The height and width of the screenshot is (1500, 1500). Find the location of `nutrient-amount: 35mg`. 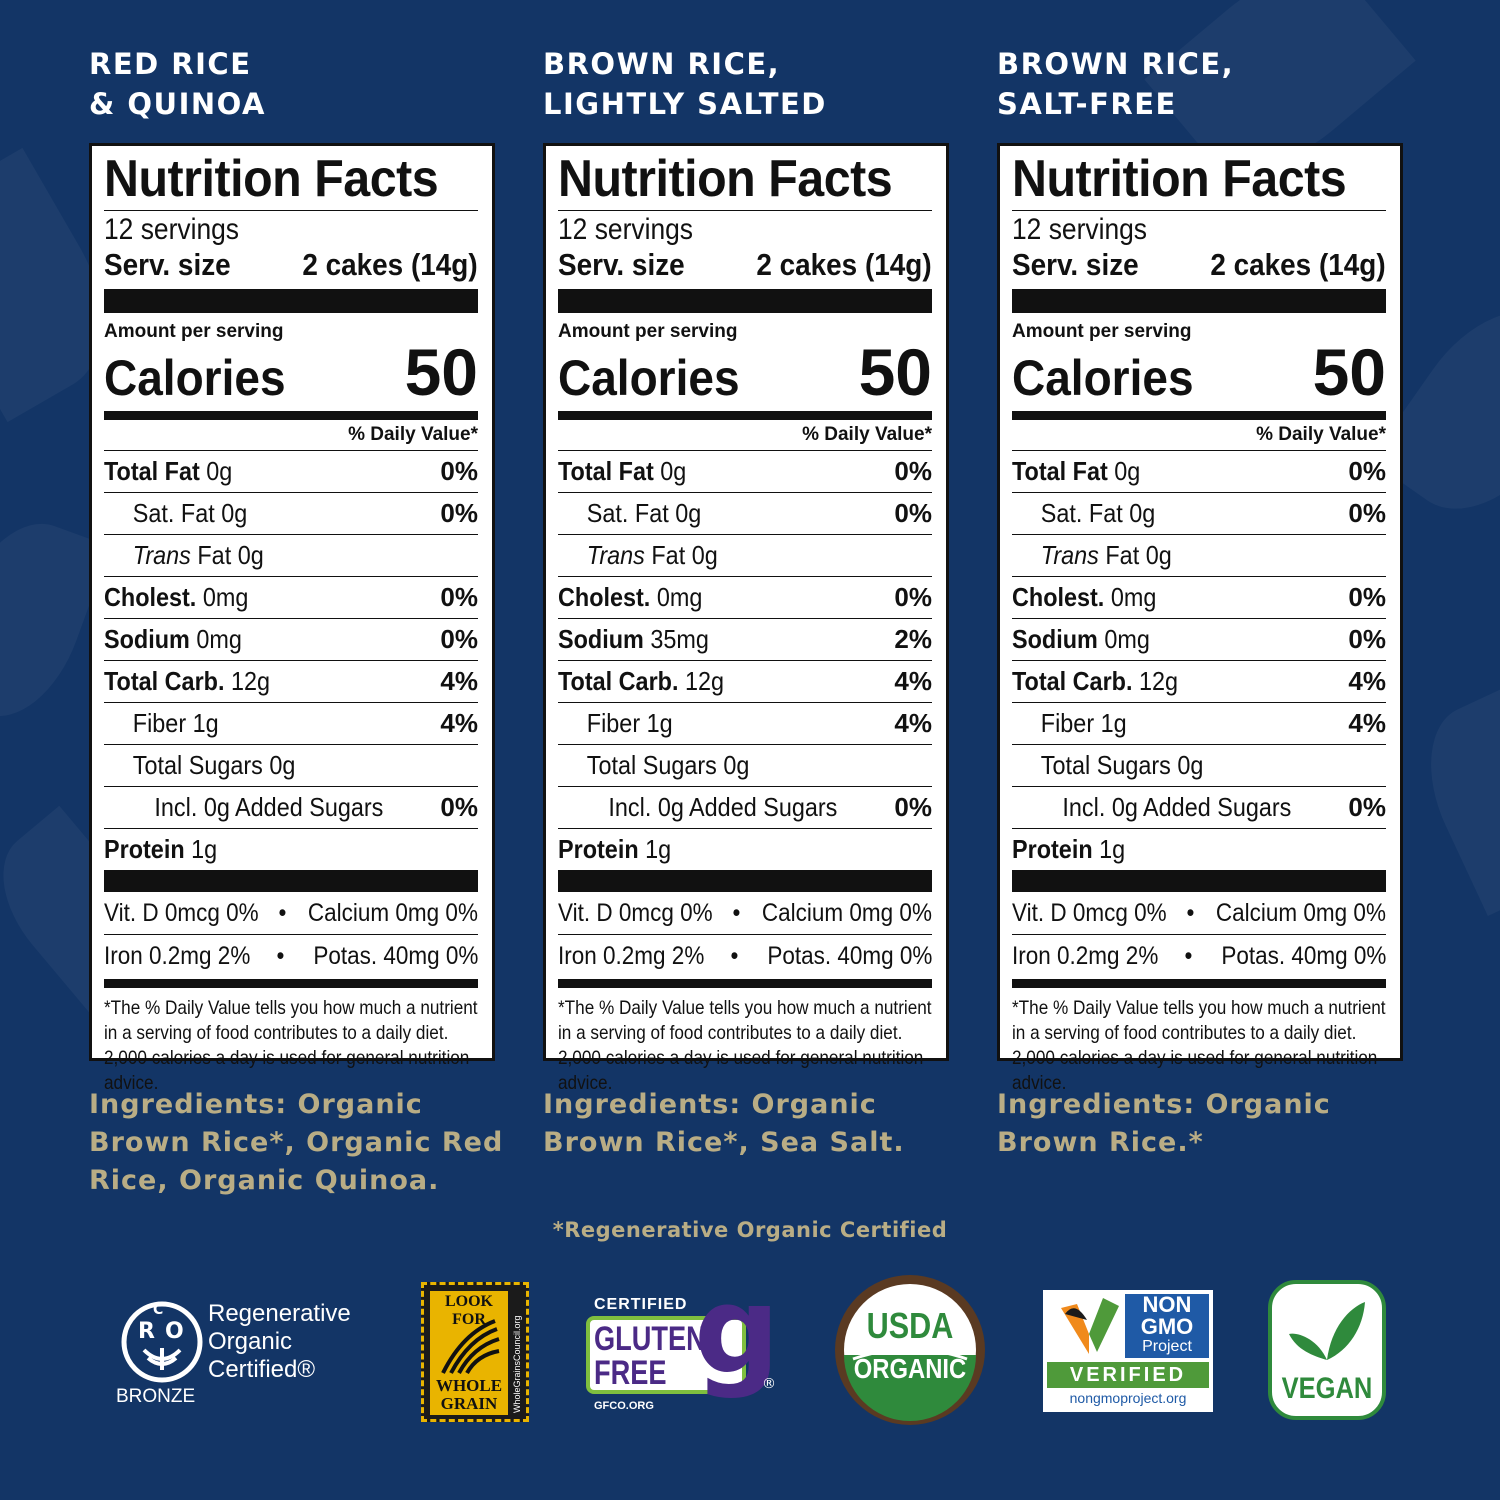

nutrient-amount: 35mg is located at coordinates (679, 639).